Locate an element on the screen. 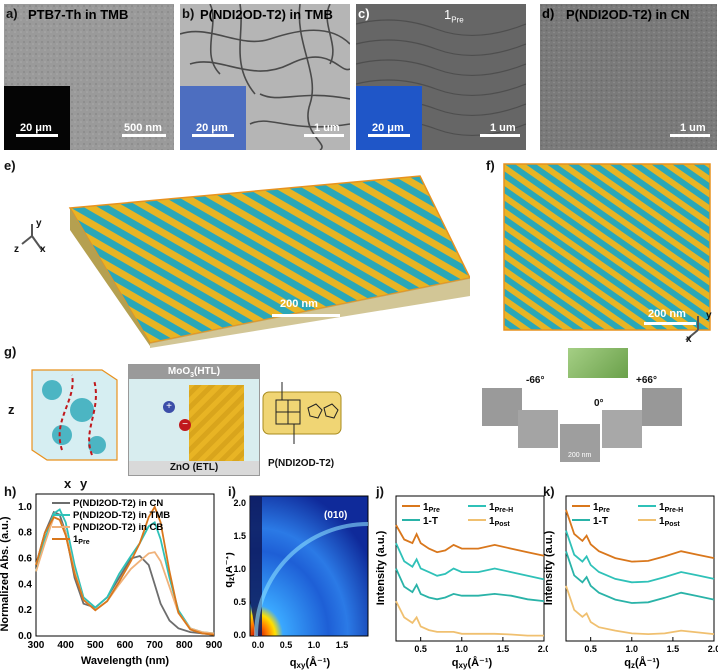 Image resolution: width=721 pixels, height=672 pixels. uv-xtick: 600 is located at coordinates (125, 645).